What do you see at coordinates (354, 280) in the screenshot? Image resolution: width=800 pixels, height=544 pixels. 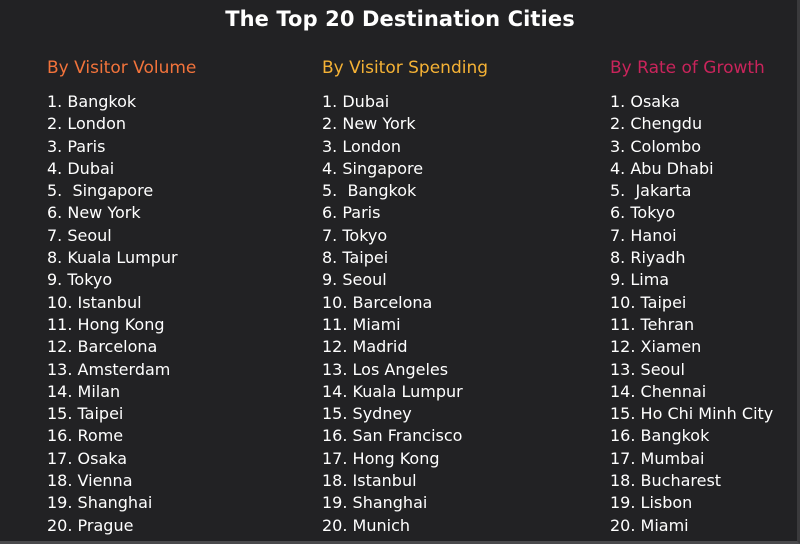 I see `list-item: 9. Seoul` at bounding box center [354, 280].